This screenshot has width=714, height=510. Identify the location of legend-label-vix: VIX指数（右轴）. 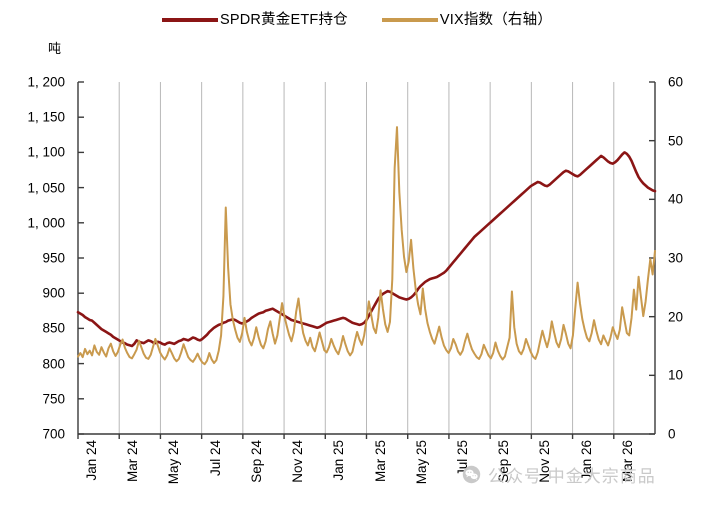
(496, 19).